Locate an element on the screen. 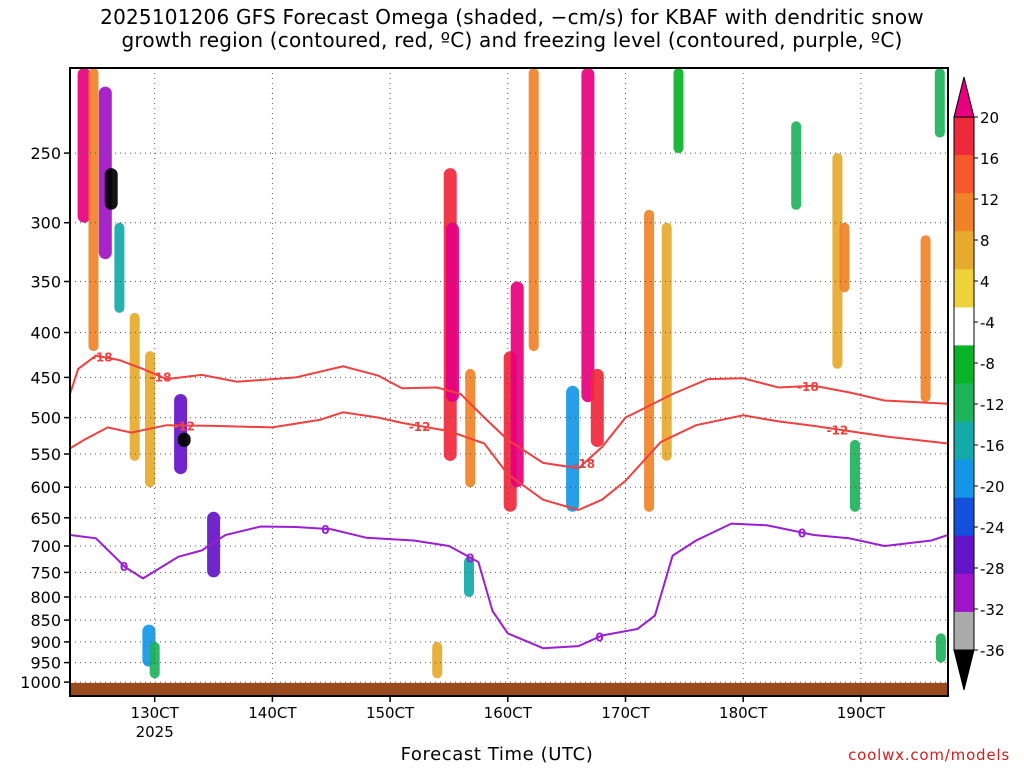 Image resolution: width=1024 pixels, height=768 pixels. y-tick-label: 400 is located at coordinates (45, 333).